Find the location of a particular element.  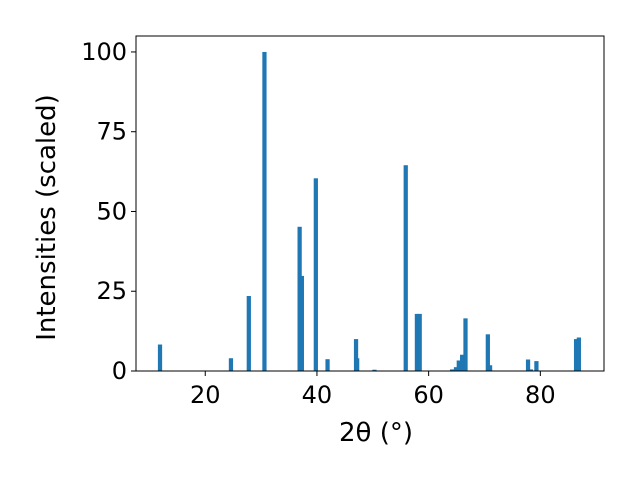

x-tick-label: 60 is located at coordinates (428, 395).